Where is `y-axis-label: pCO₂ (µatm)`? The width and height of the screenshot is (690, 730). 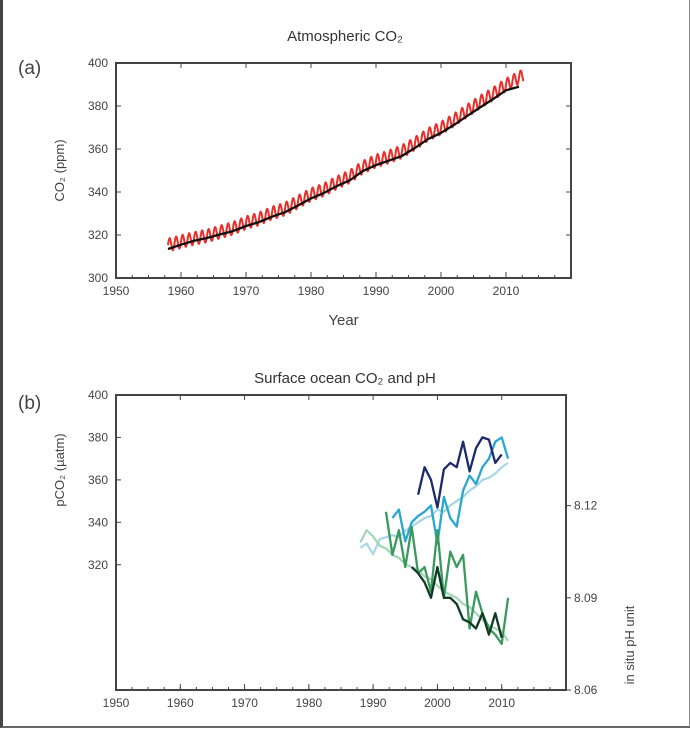 y-axis-label: pCO₂ (µatm) is located at coordinates (59, 469).